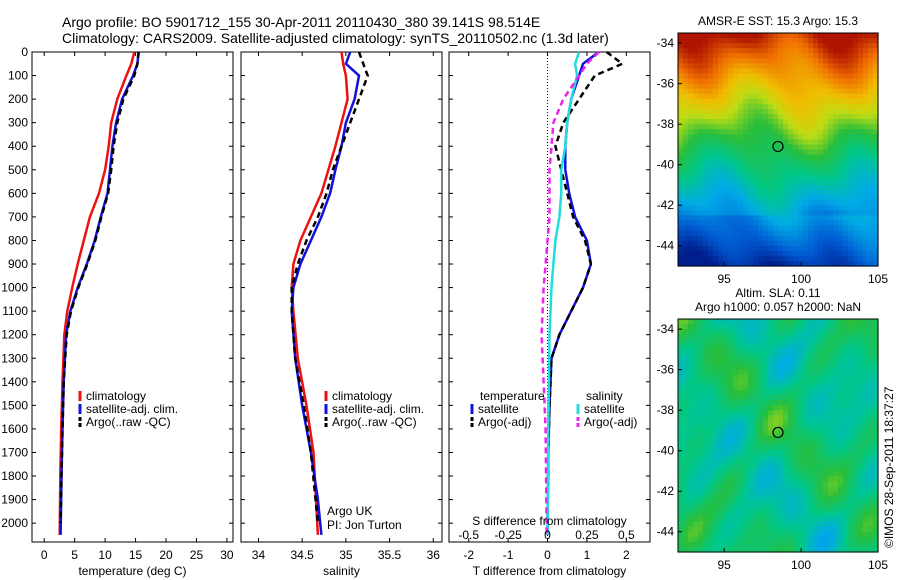 The width and height of the screenshot is (900, 580). I want to click on x-tick-label: 5, so click(74, 555).